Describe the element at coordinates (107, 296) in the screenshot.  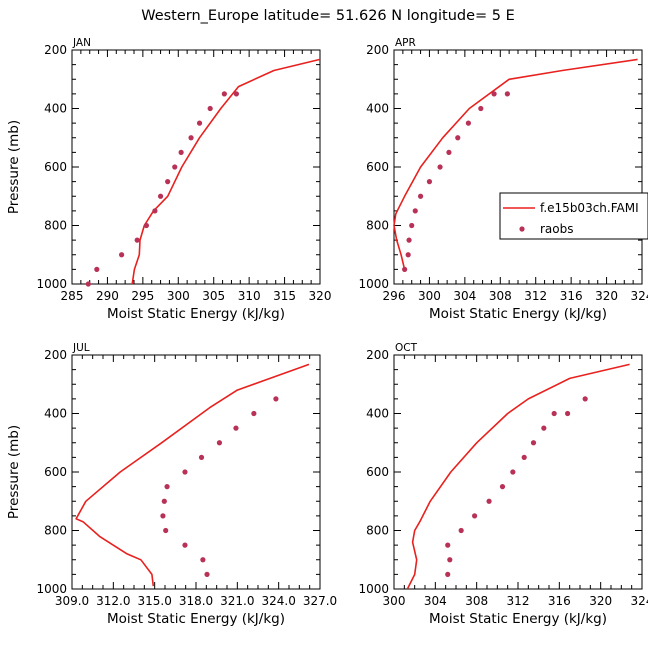
I see `x-tick-label: 290` at that location.